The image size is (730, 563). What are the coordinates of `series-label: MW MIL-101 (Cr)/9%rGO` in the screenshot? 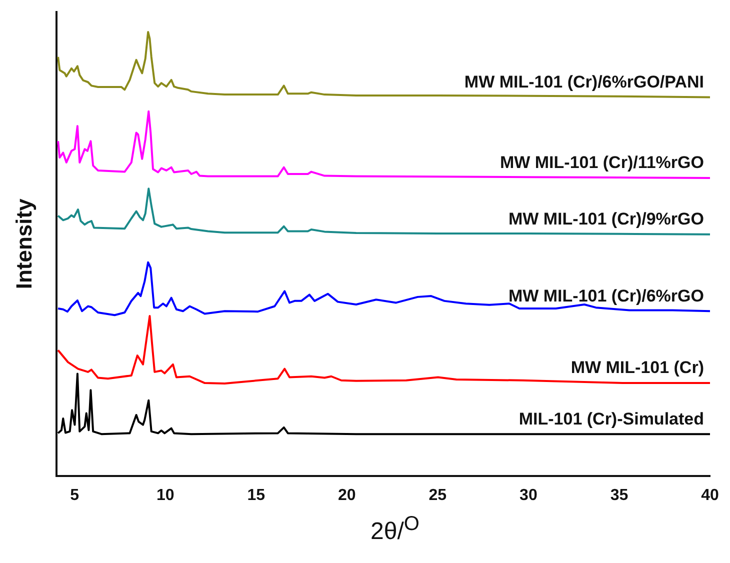 It's located at (606, 219).